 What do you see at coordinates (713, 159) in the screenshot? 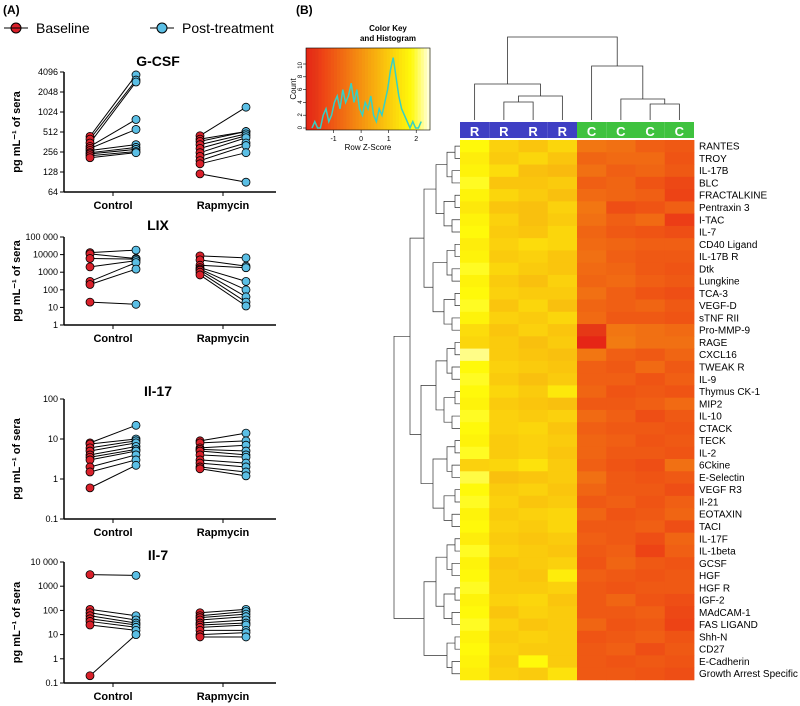
I see `row-label: TROY` at bounding box center [713, 159].